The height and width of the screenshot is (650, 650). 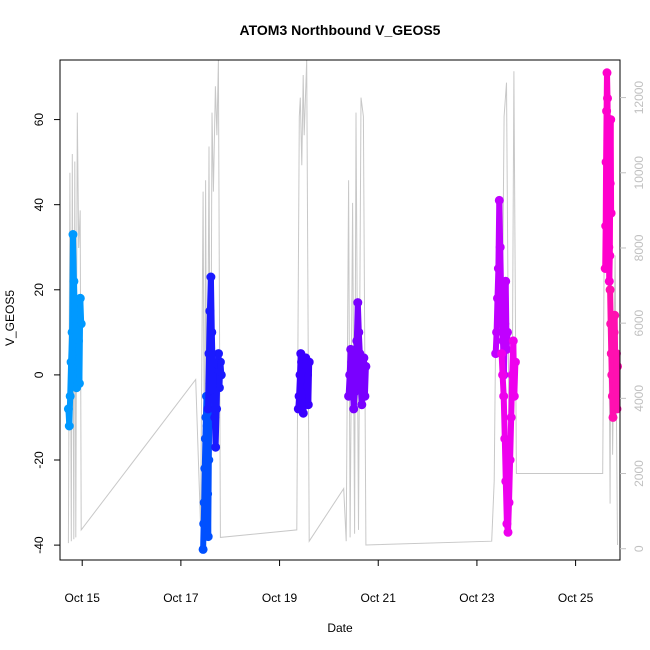 What do you see at coordinates (340, 628) in the screenshot?
I see `x-axis-label: Date` at bounding box center [340, 628].